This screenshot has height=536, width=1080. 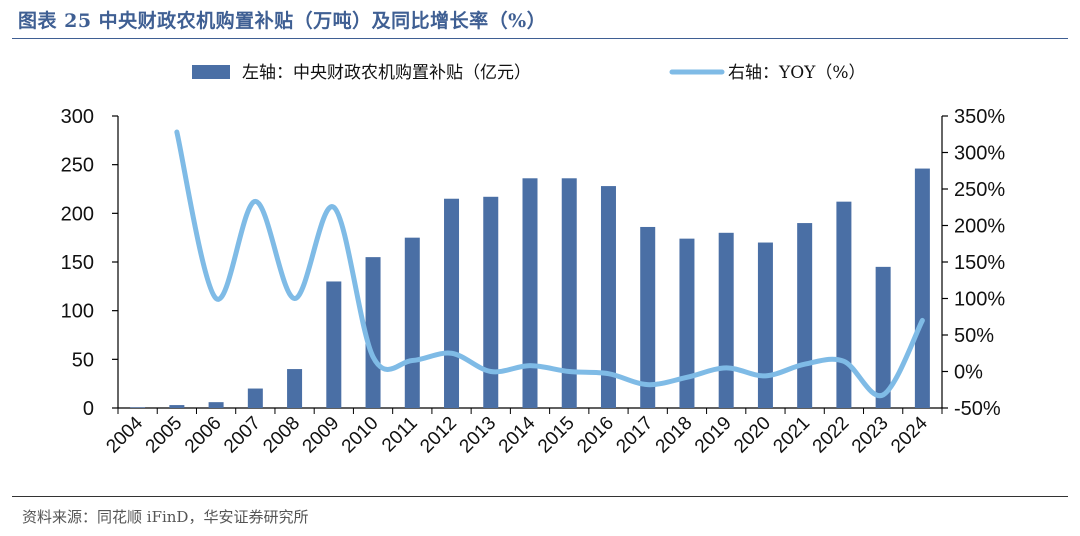 I want to click on right-y-tick-label: 150%, so click(x=979, y=263).